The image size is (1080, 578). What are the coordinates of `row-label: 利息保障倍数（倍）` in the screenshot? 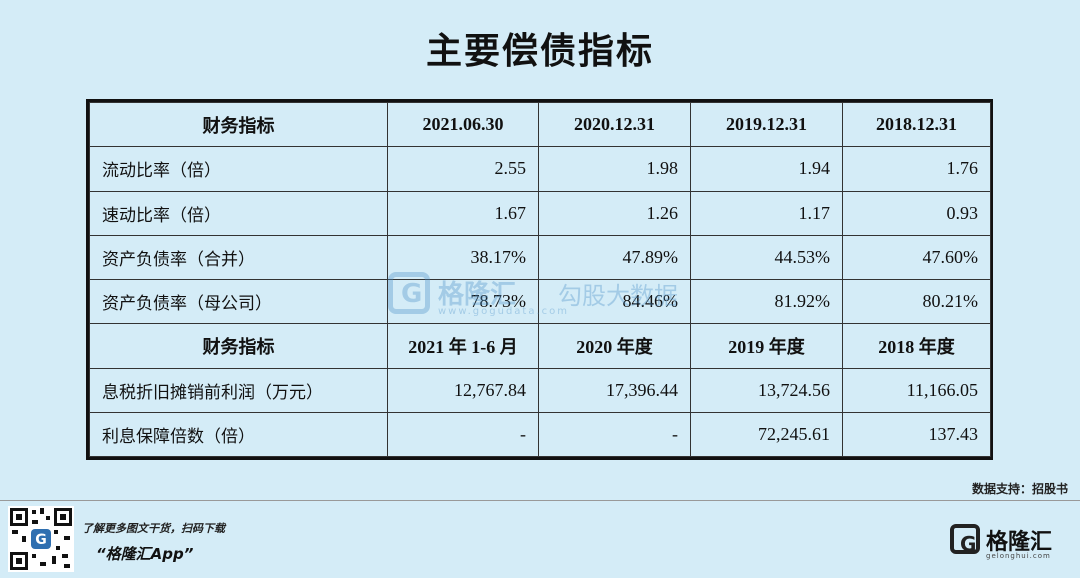 It's located at (238, 434).